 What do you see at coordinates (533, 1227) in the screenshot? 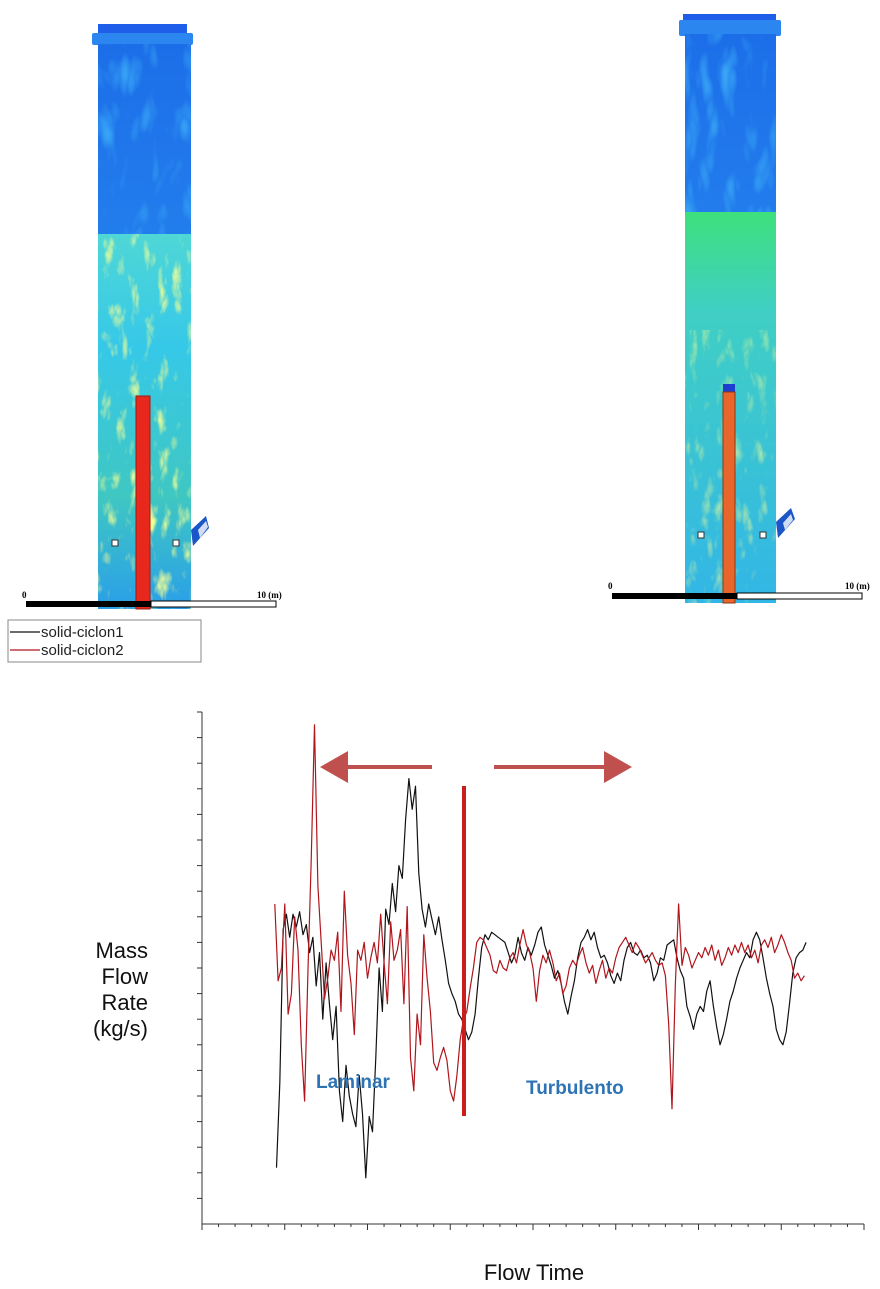
I see `x-axis-ticks` at bounding box center [533, 1227].